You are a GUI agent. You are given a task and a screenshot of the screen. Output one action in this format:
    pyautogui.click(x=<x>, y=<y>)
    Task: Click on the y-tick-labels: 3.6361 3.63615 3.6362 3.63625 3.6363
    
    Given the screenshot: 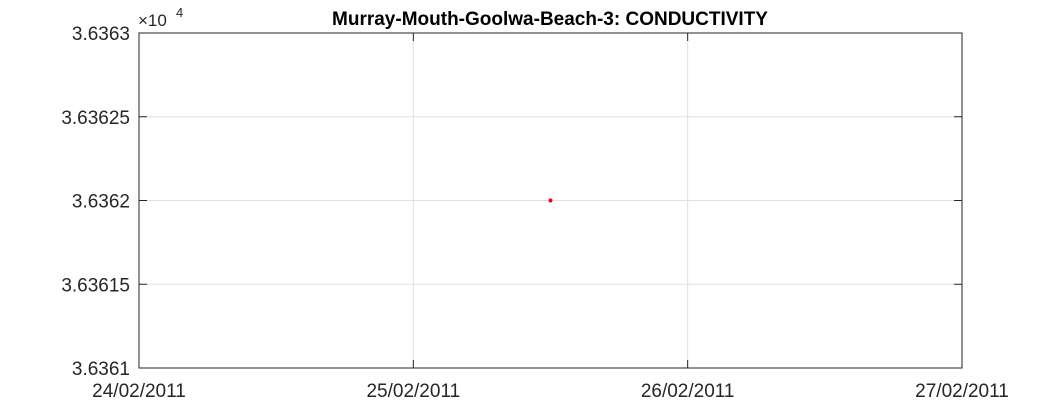 What is the action you would take?
    pyautogui.click(x=95, y=202)
    